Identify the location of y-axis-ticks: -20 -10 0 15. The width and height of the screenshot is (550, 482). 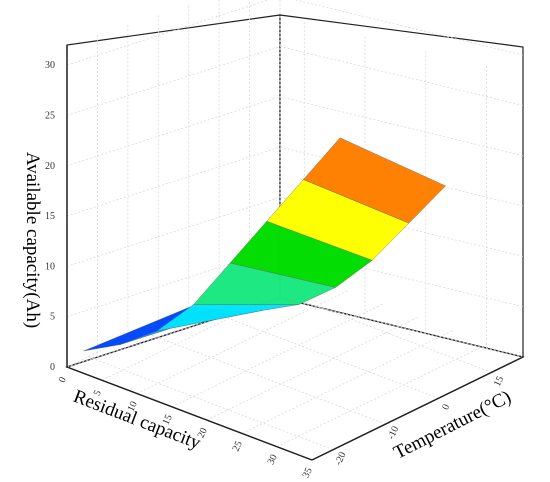
(419, 421).